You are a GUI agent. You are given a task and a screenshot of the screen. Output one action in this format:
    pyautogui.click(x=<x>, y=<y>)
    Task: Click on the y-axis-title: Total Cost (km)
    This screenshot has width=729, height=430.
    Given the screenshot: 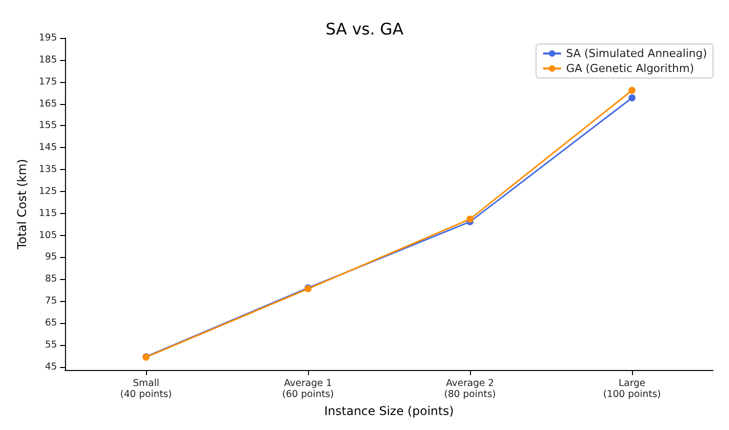 What is the action you would take?
    pyautogui.click(x=22, y=204)
    